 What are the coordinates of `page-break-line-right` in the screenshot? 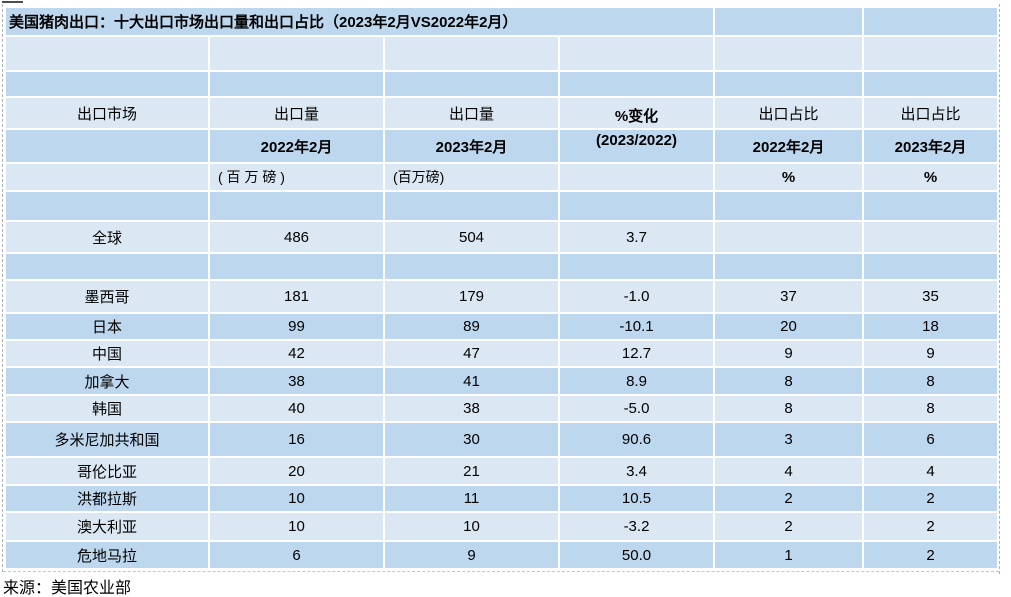 It's located at (999, 289).